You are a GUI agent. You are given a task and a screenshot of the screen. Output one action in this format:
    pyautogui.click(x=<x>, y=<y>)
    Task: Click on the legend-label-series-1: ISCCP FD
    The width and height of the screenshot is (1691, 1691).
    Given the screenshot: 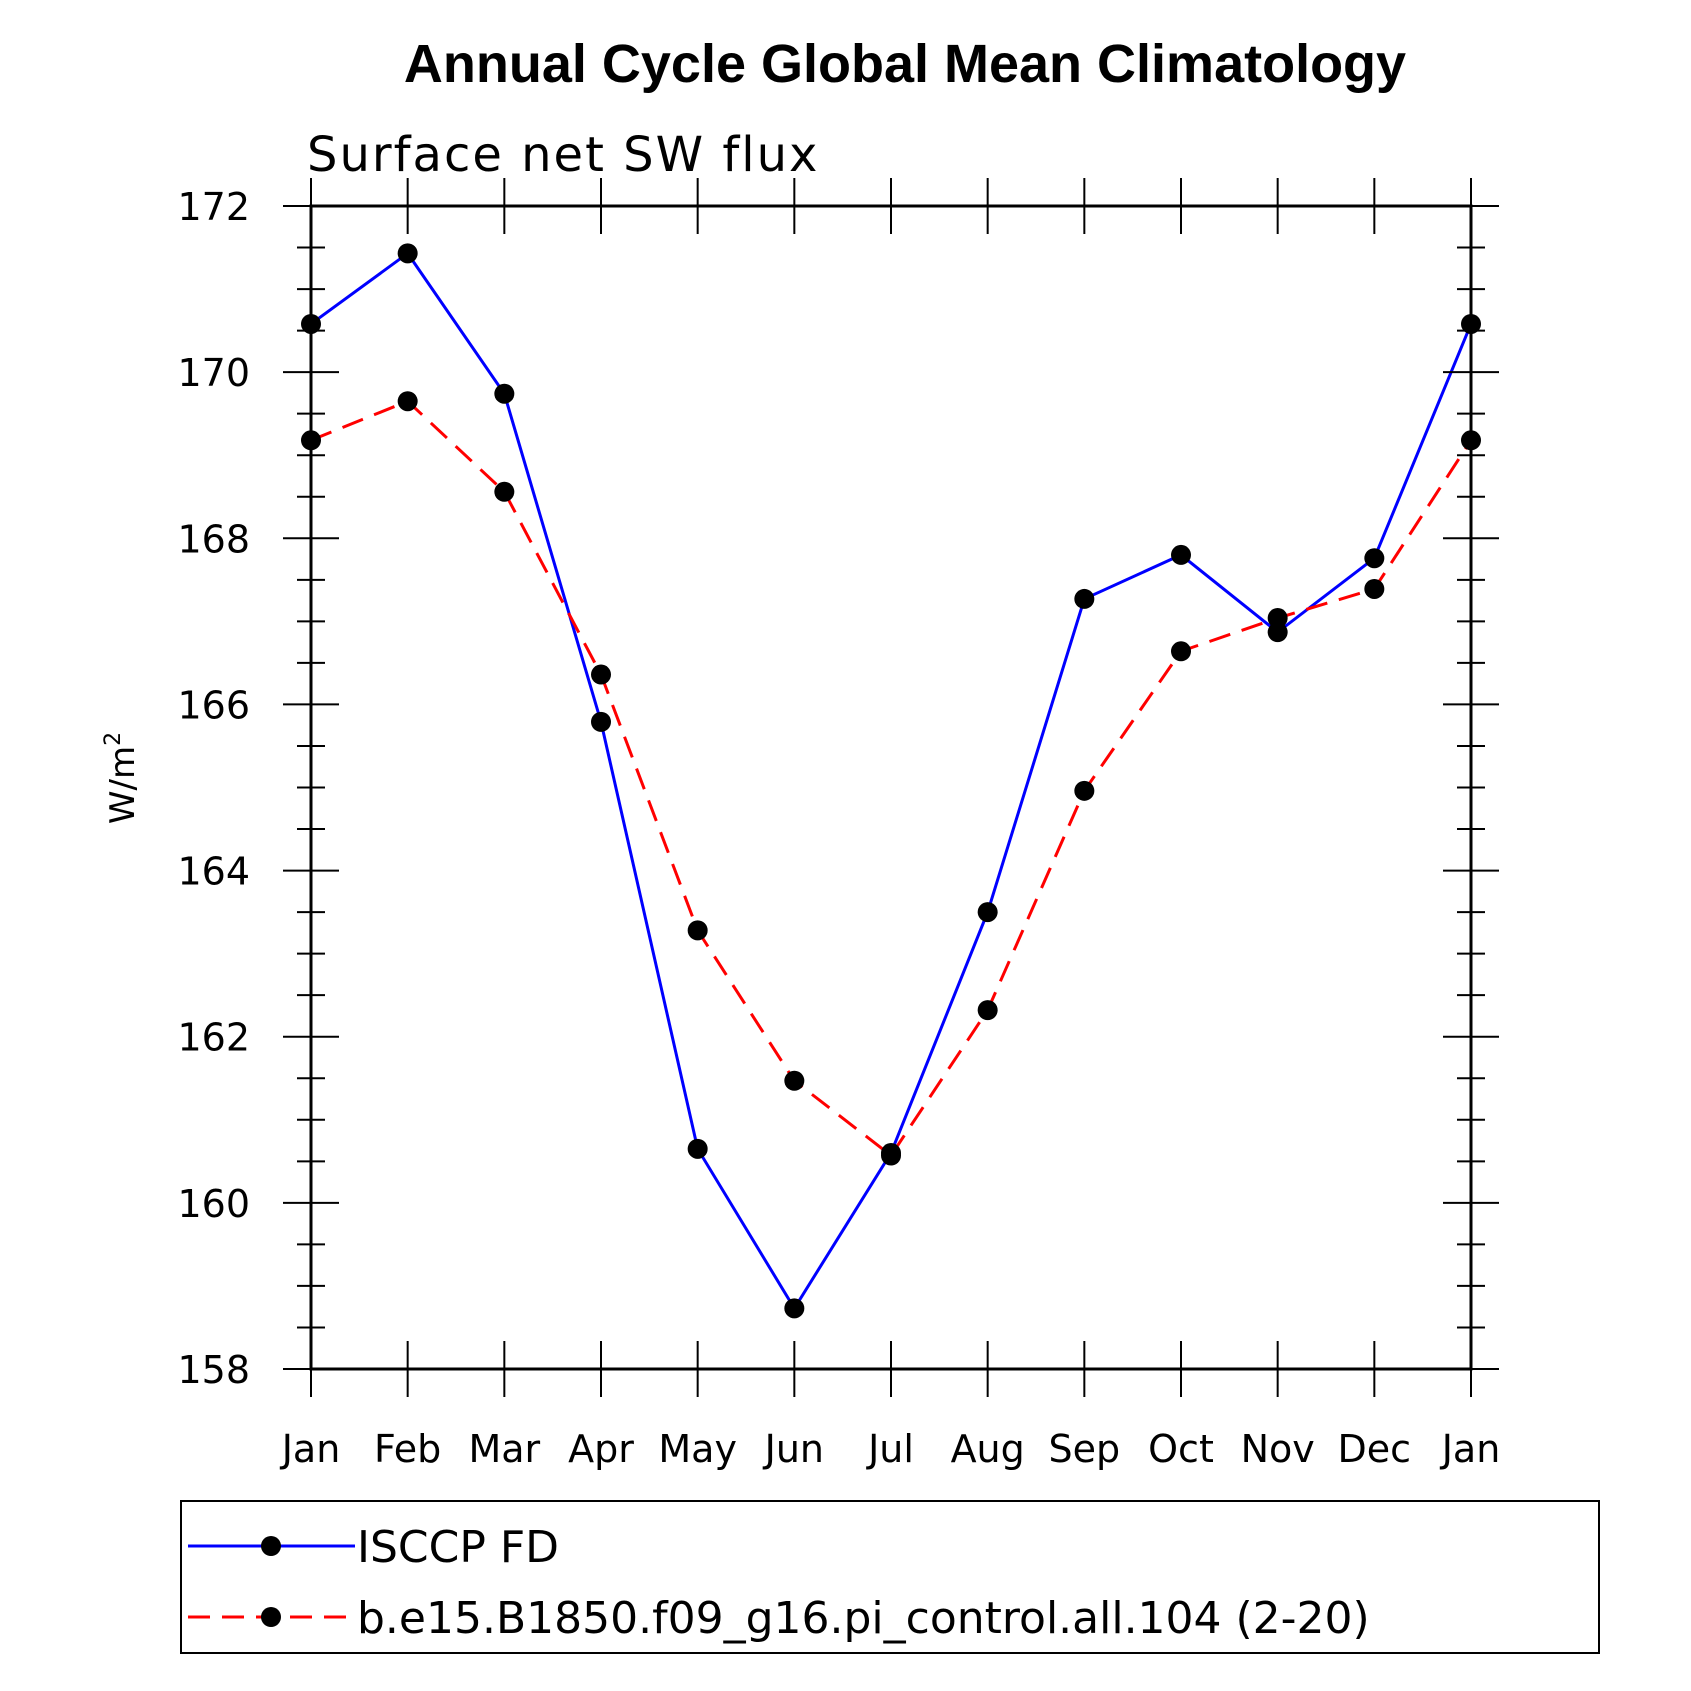 What is the action you would take?
    pyautogui.click(x=458, y=1547)
    